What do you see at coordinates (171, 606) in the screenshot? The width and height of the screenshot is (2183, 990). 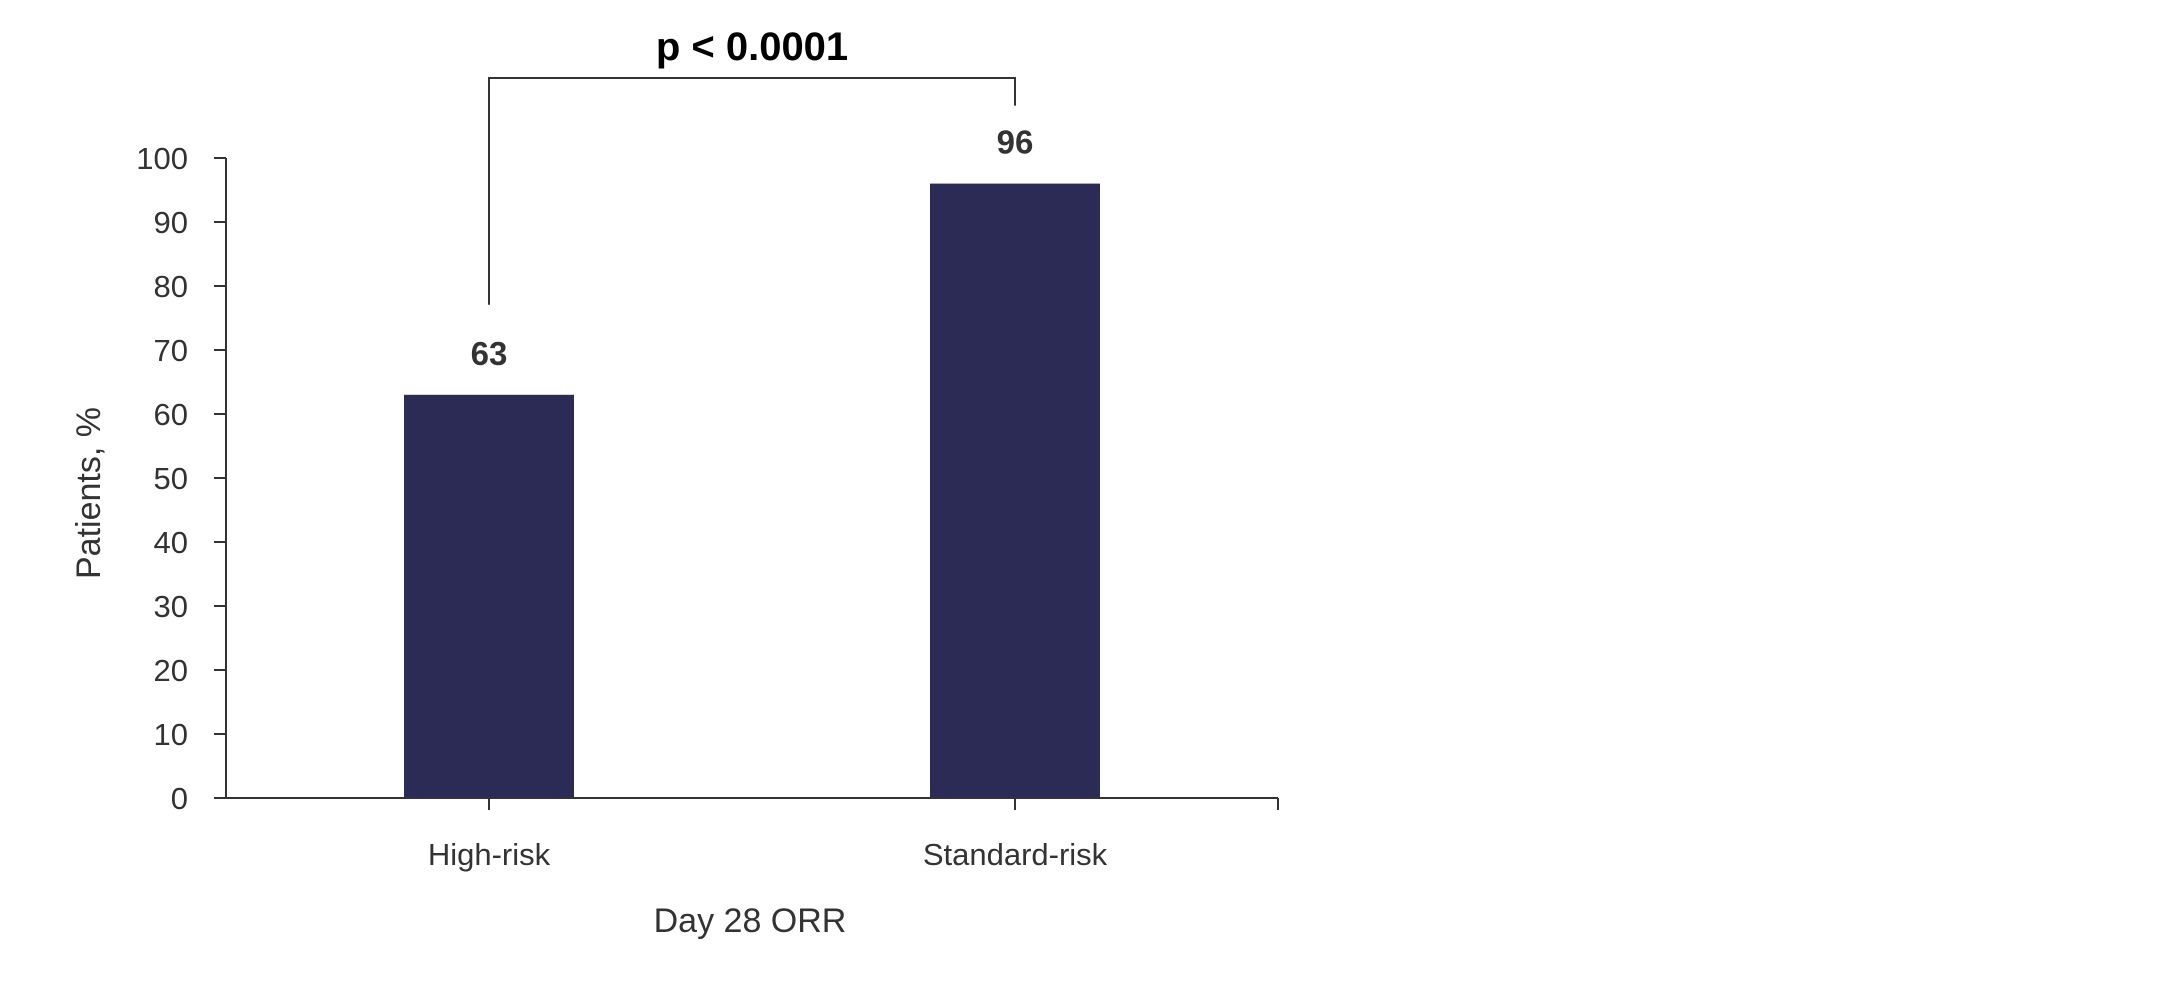 I see `y-tick-label: 30` at bounding box center [171, 606].